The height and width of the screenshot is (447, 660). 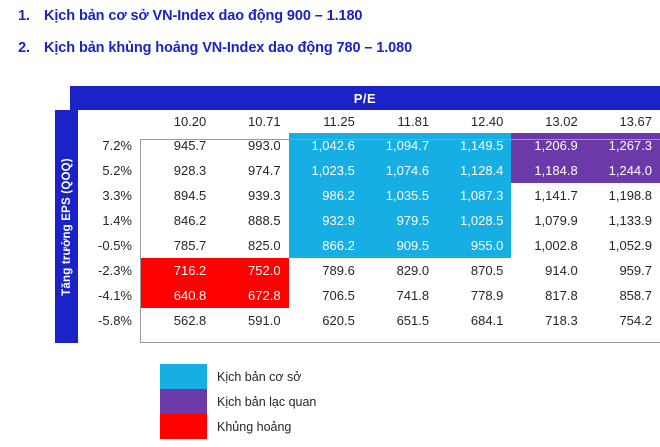 I want to click on legend-item-optimistic: Kịch bản lạc quan, so click(x=325, y=401).